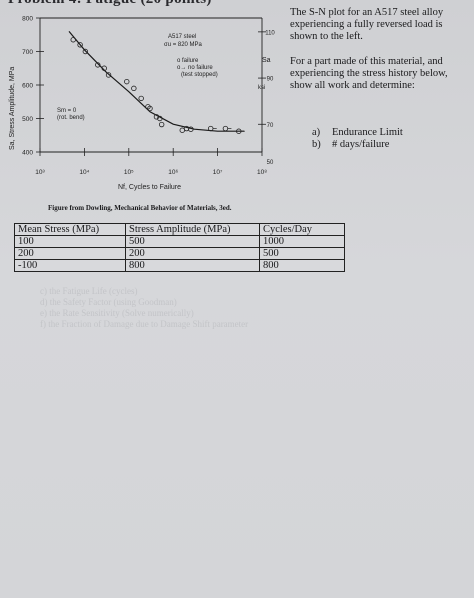 The width and height of the screenshot is (474, 598). I want to click on plot-axes, so click(151, 86).